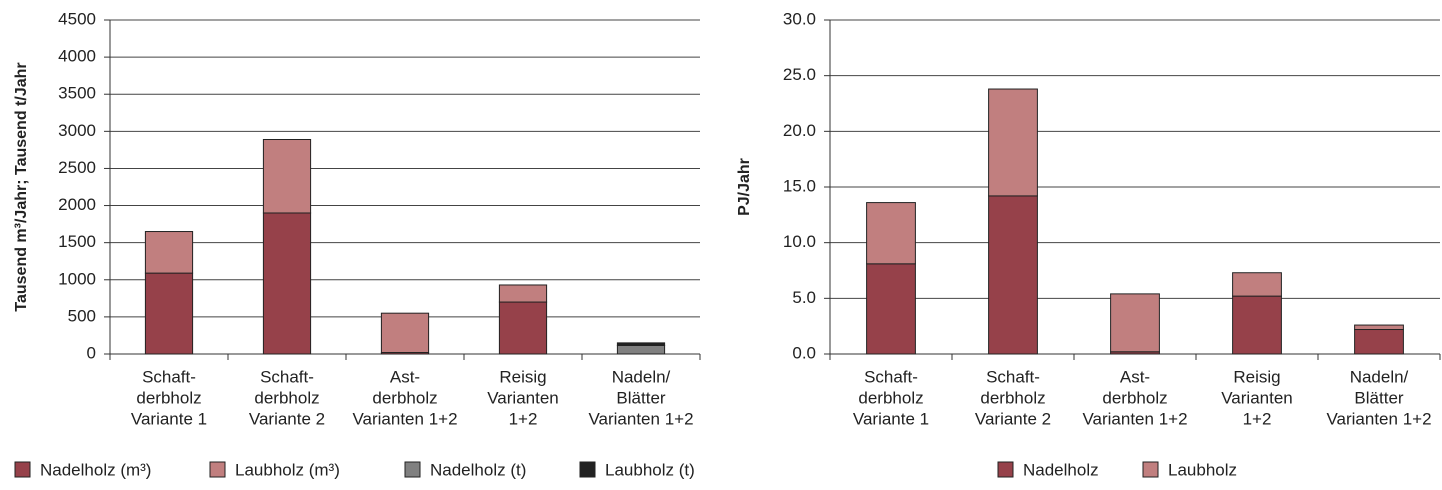  I want to click on legend-label: Laubholz (m³), so click(287, 469).